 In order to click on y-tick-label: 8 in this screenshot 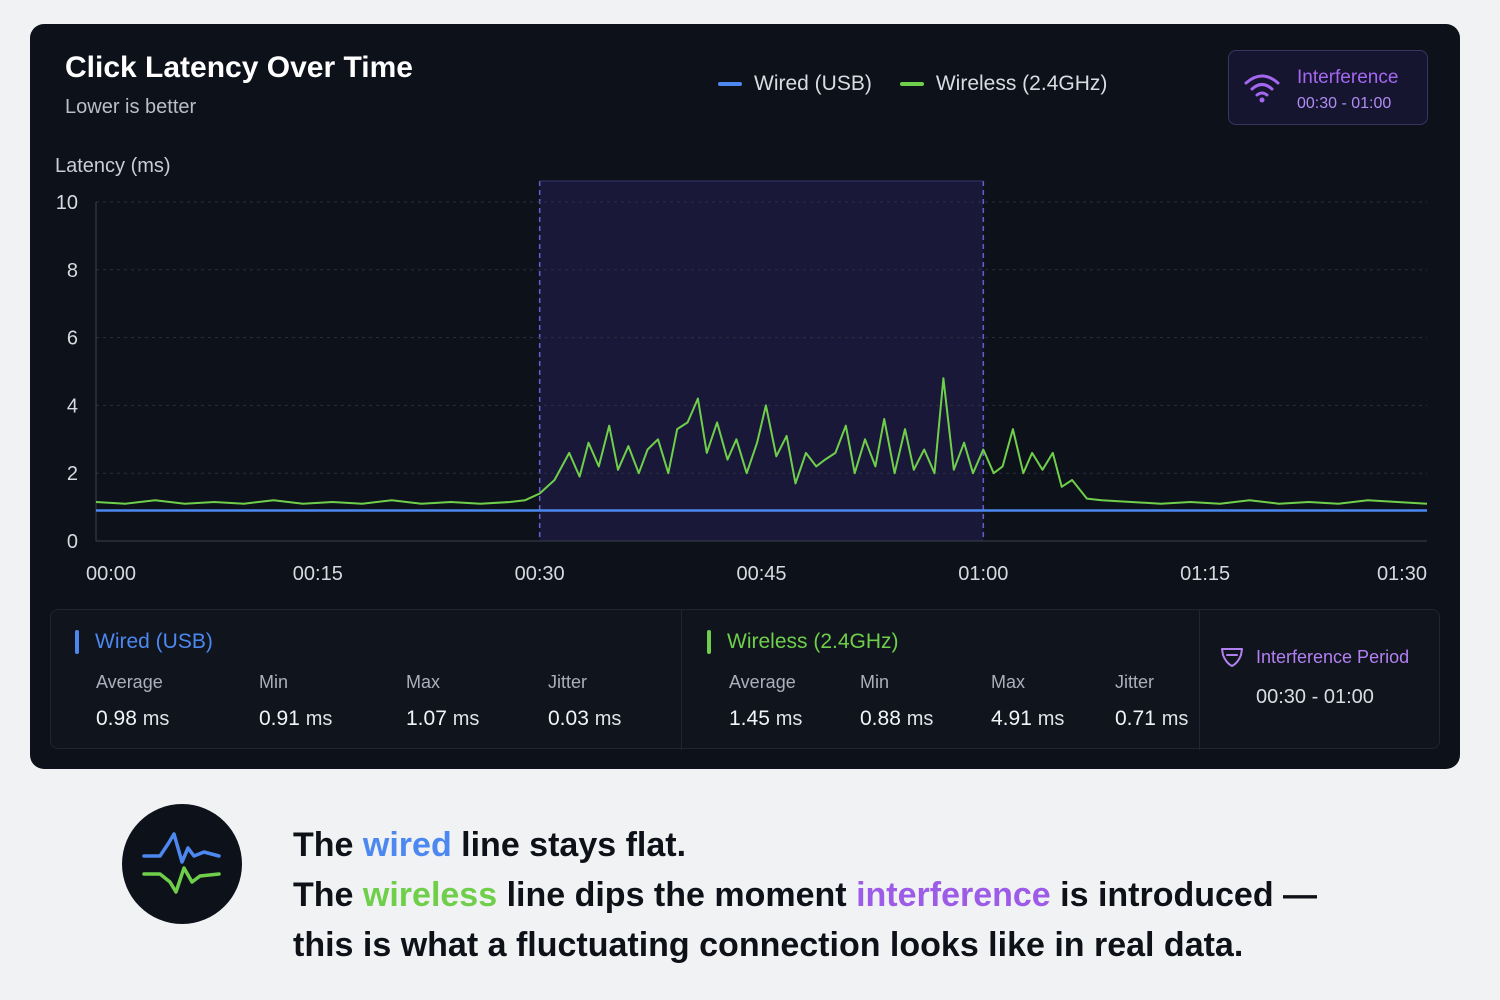, I will do `click(72, 271)`.